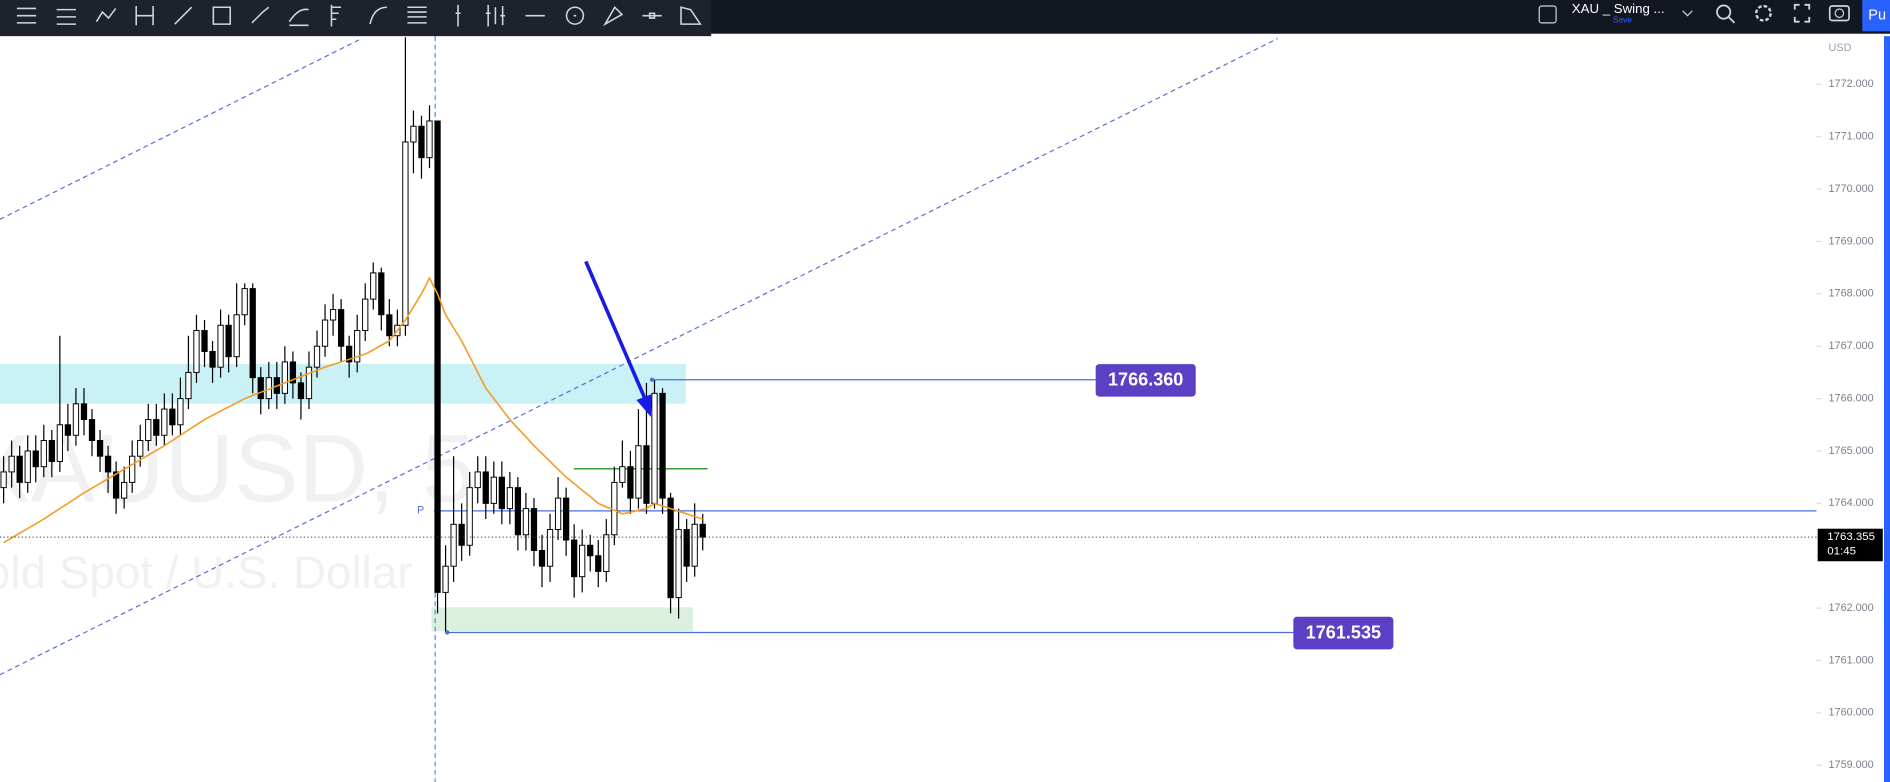  I want to click on y-tick-label: 1761.000, so click(1851, 660).